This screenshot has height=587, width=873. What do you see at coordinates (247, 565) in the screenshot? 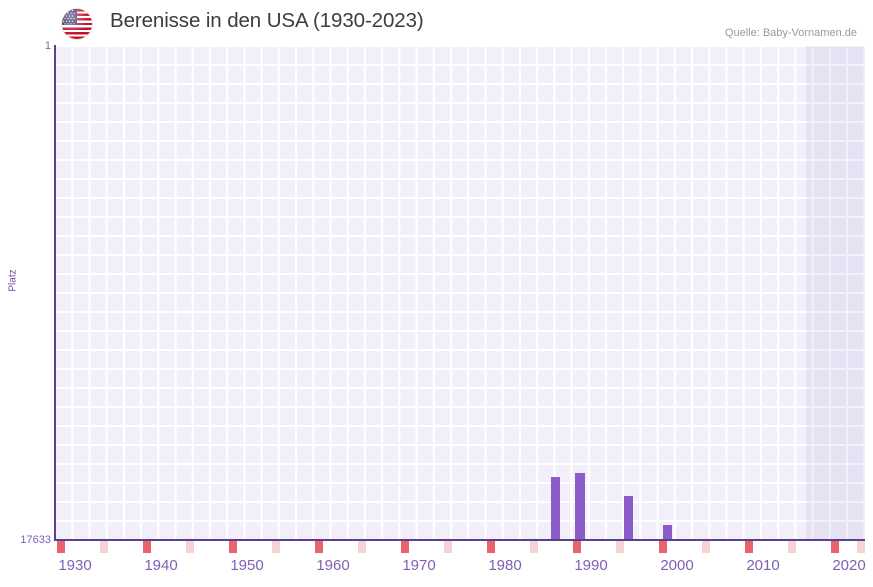
I see `x-axis-label-1950: 1950` at bounding box center [247, 565].